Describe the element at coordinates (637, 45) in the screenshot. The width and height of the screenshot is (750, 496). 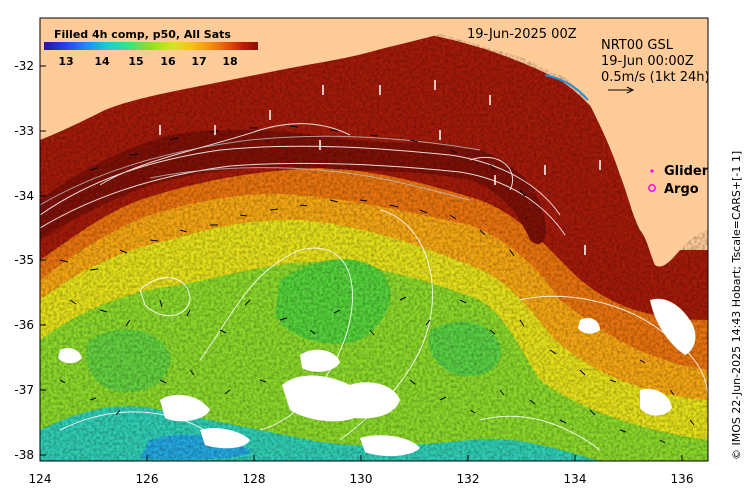
I see `product-label: NRT00 GSL` at that location.